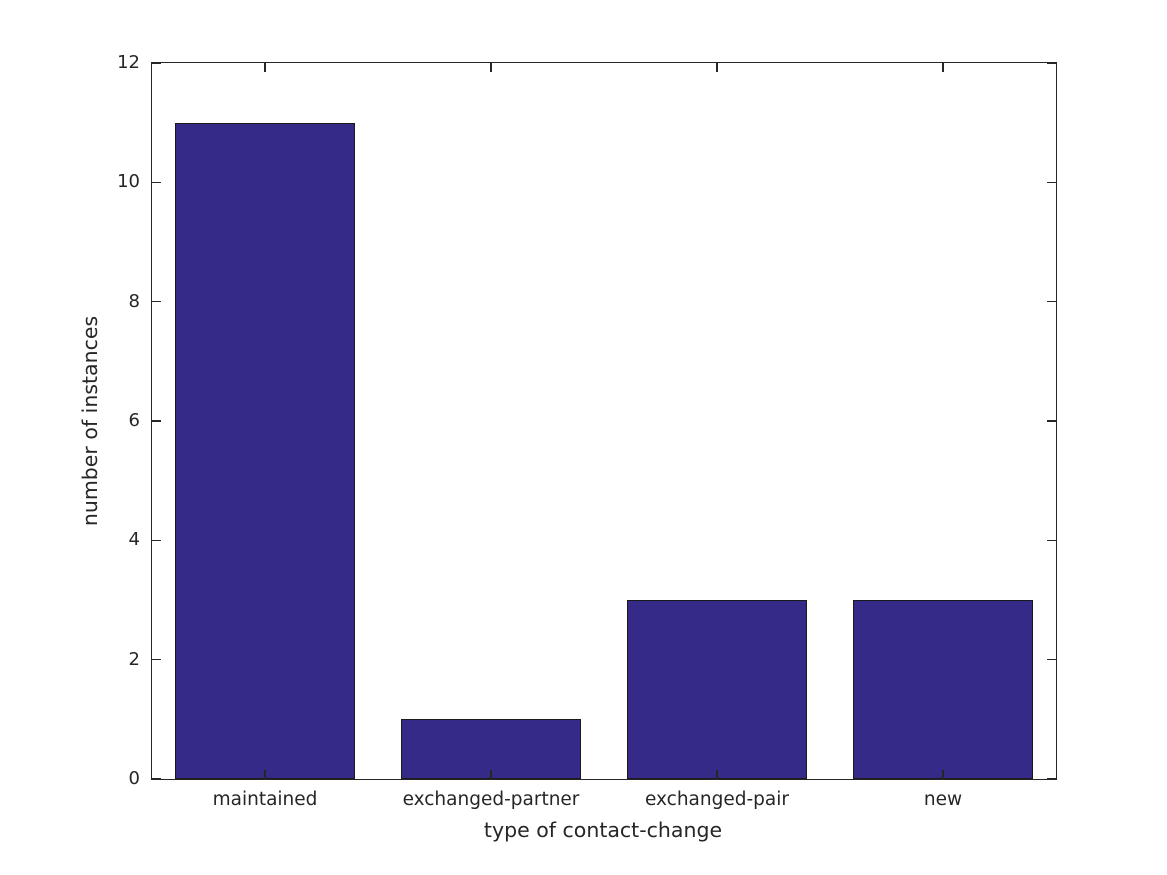 Image resolution: width=1167 pixels, height=875 pixels. What do you see at coordinates (90, 421) in the screenshot?
I see `y-axis-label: number of instances` at bounding box center [90, 421].